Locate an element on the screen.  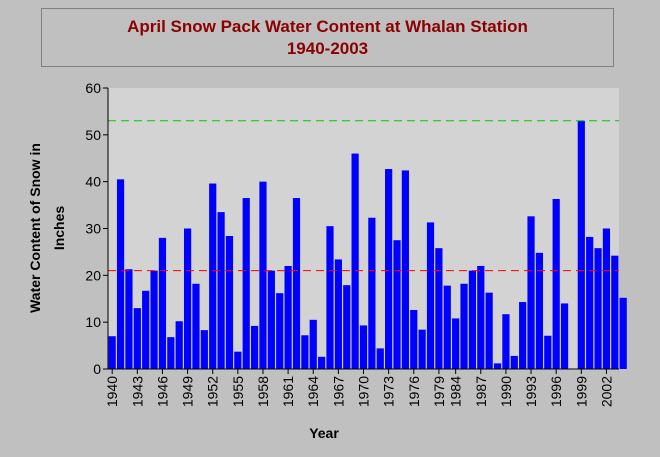
bar-1950 is located at coordinates (196, 326).